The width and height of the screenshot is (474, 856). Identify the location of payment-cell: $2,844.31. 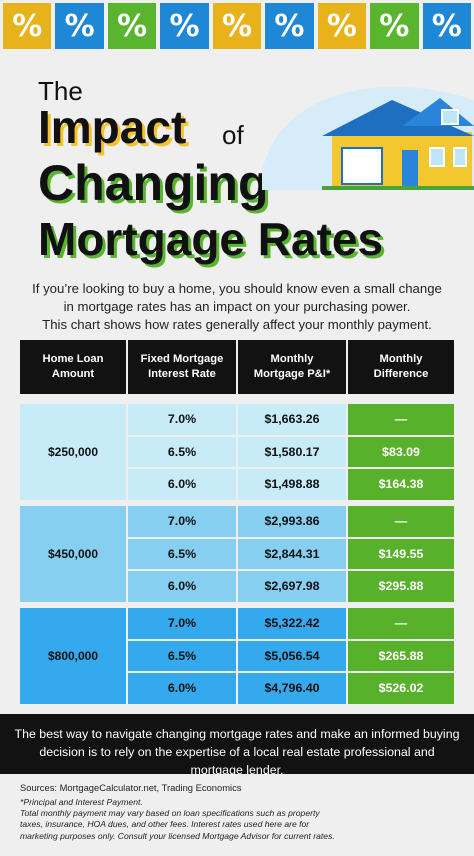
(292, 554).